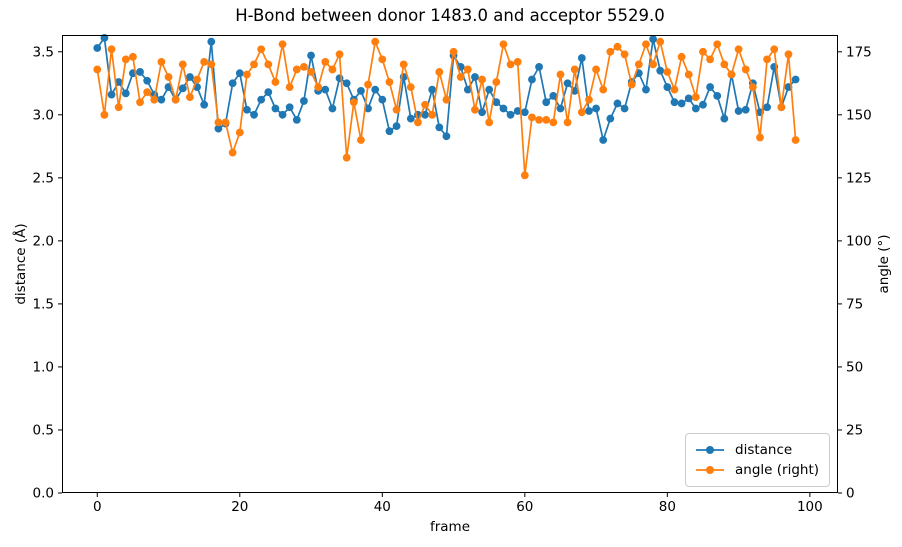 This screenshot has width=902, height=547. Describe the element at coordinates (884, 264) in the screenshot. I see `y-axis-label-right: angle (°)` at that location.